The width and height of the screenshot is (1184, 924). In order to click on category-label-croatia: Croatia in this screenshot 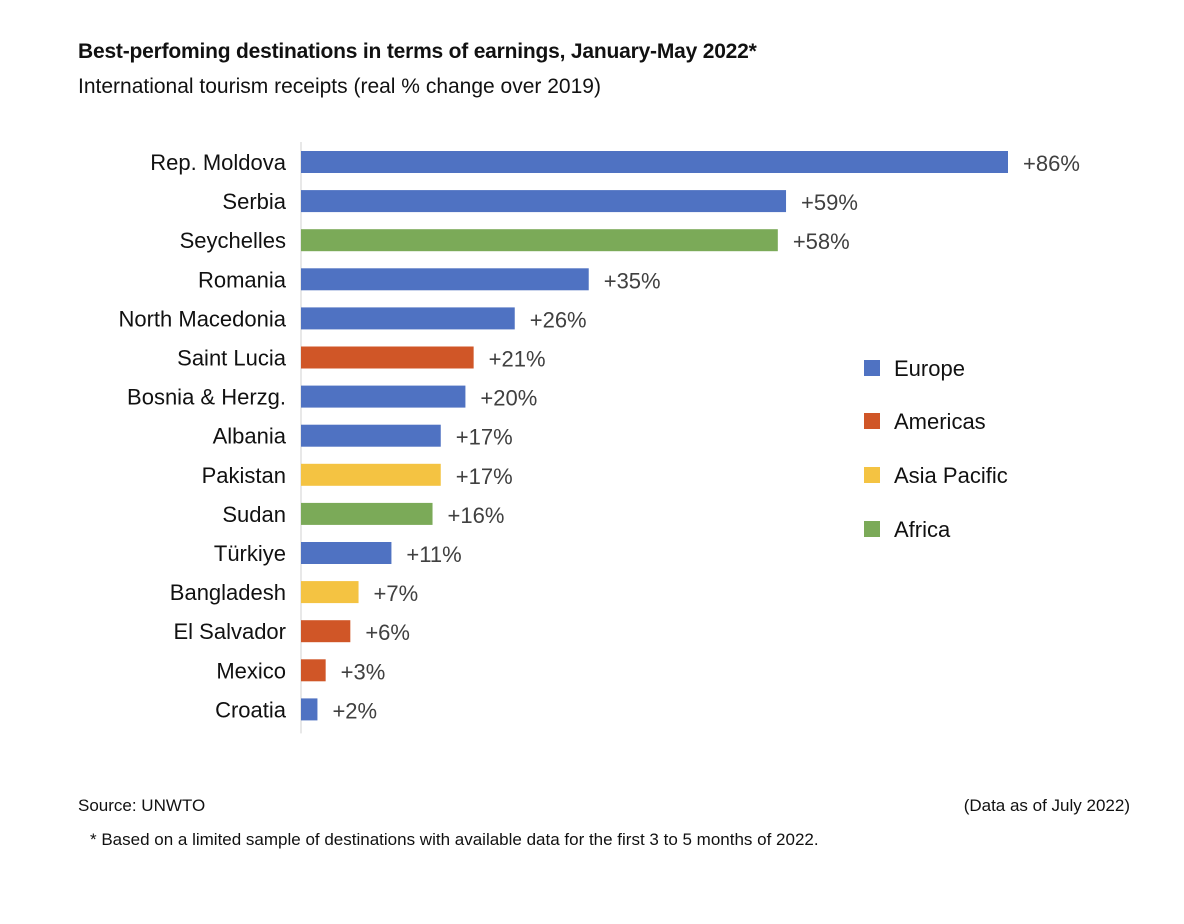, I will do `click(251, 709)`.